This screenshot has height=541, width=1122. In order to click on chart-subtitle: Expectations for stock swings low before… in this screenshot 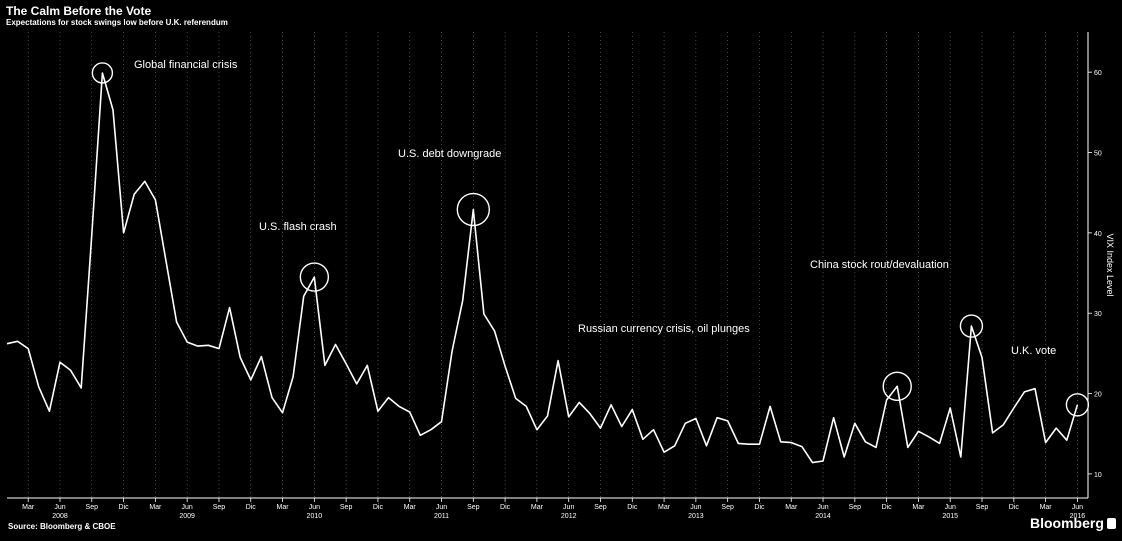, I will do `click(117, 22)`.